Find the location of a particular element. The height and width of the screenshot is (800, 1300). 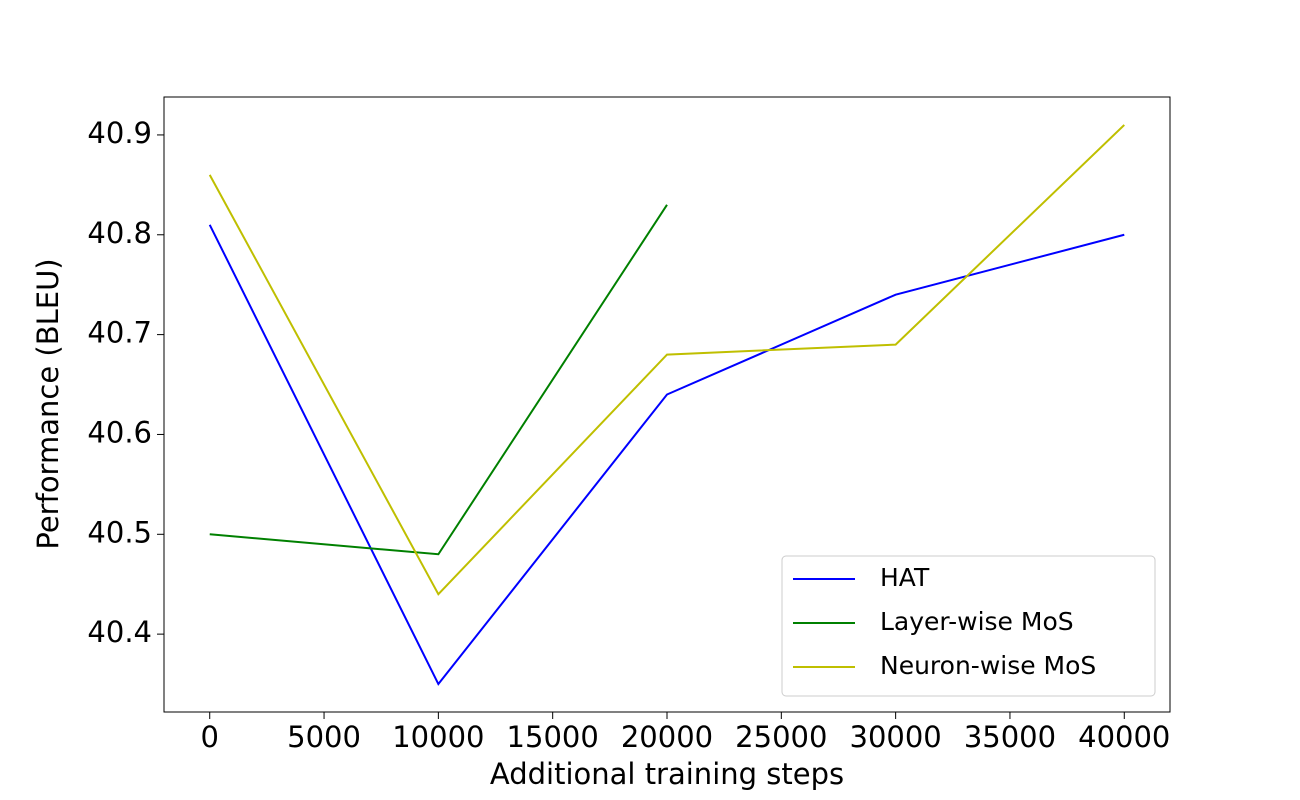

x-tick-label: 10000 is located at coordinates (438, 737).